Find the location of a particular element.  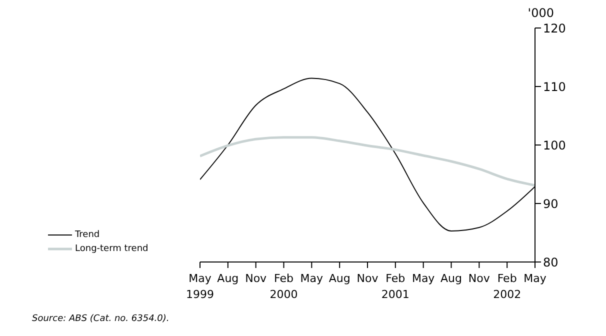

x-tick-label: Feb 2001 is located at coordinates (395, 286).